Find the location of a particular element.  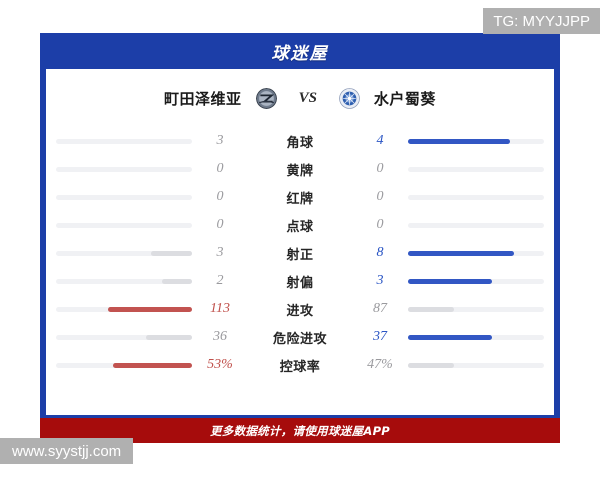

website-watermark-text: www.syystjj.com is located at coordinates (67, 451).